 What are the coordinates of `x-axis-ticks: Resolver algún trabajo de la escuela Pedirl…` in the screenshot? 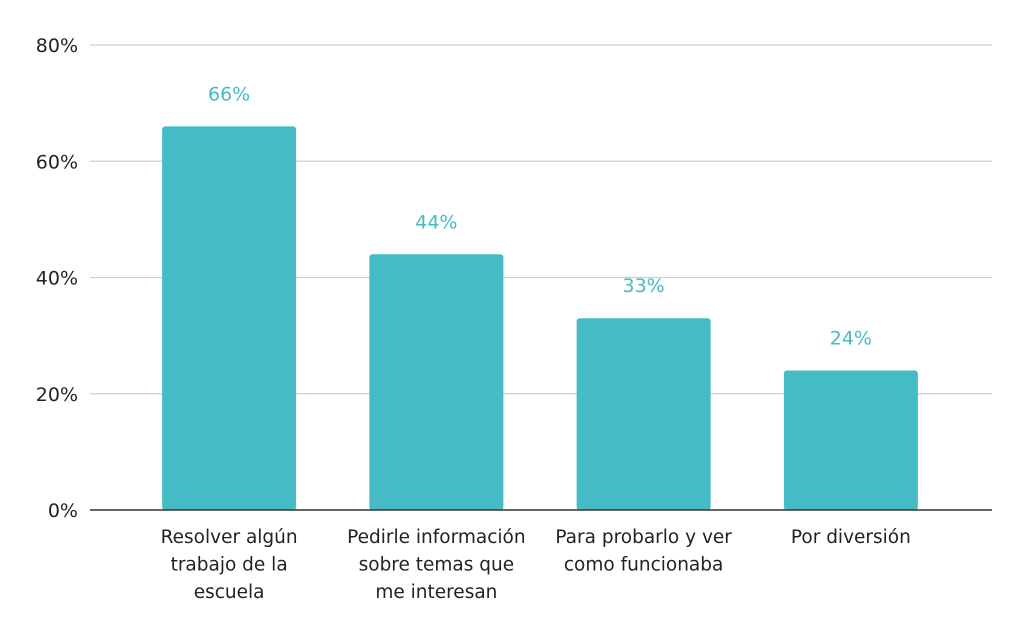 It's located at (536, 565).